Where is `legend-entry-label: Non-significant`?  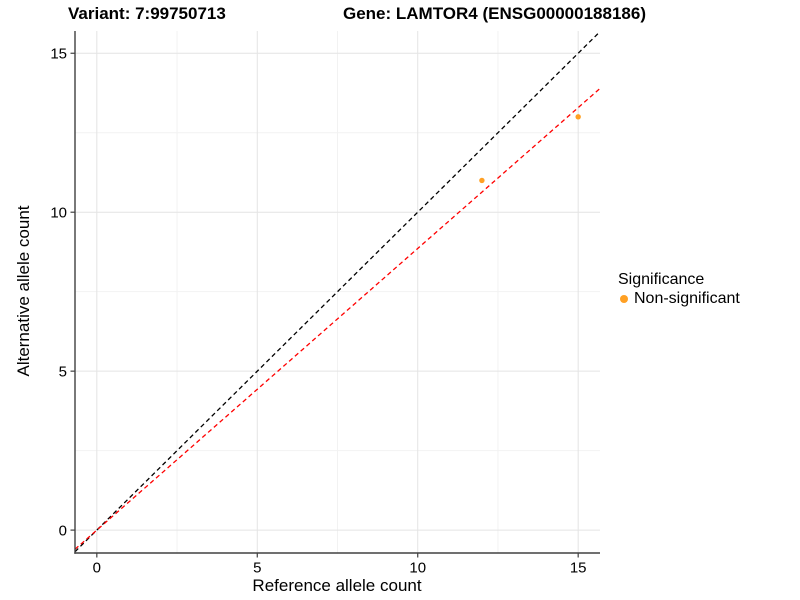 legend-entry-label: Non-significant is located at coordinates (687, 298).